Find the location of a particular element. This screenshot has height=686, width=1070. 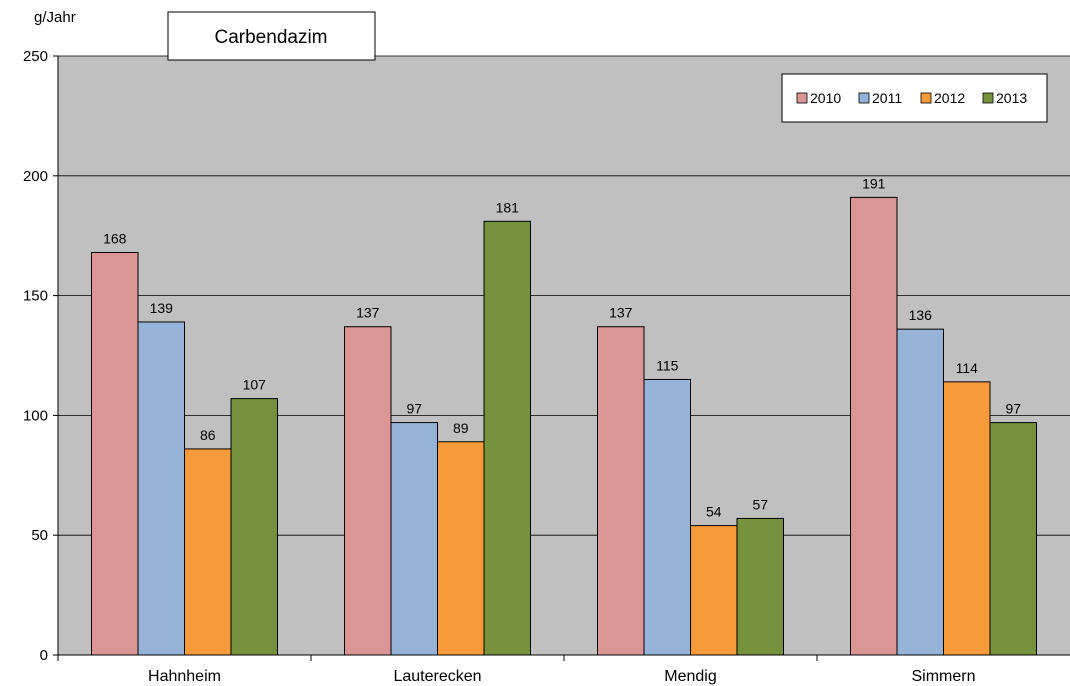

bar-simmern-2011 is located at coordinates (920, 492).